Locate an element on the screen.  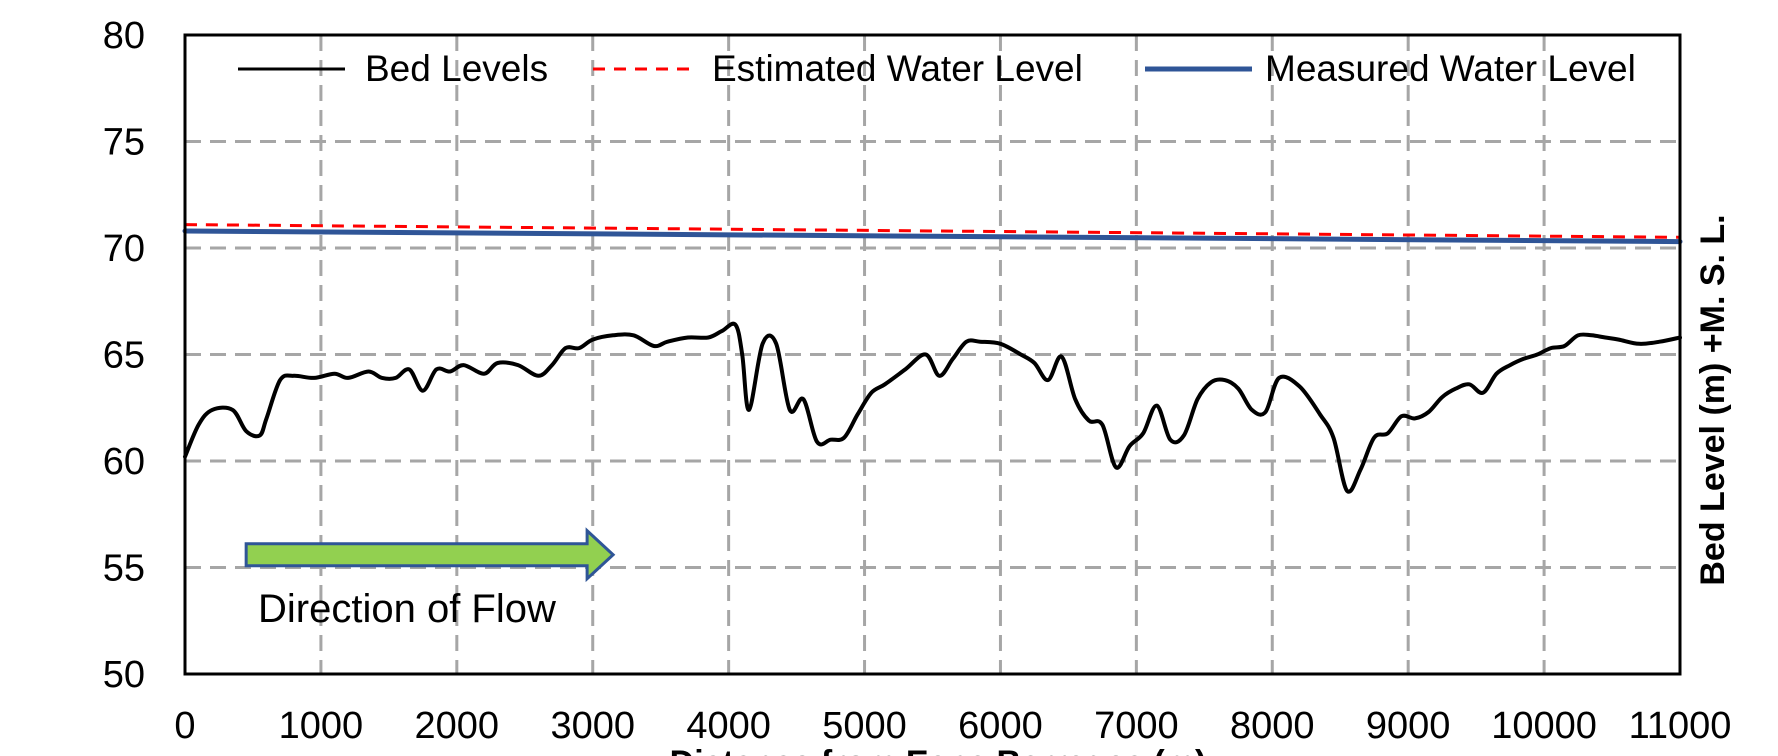
y-tick-label: 60 is located at coordinates (124, 462).